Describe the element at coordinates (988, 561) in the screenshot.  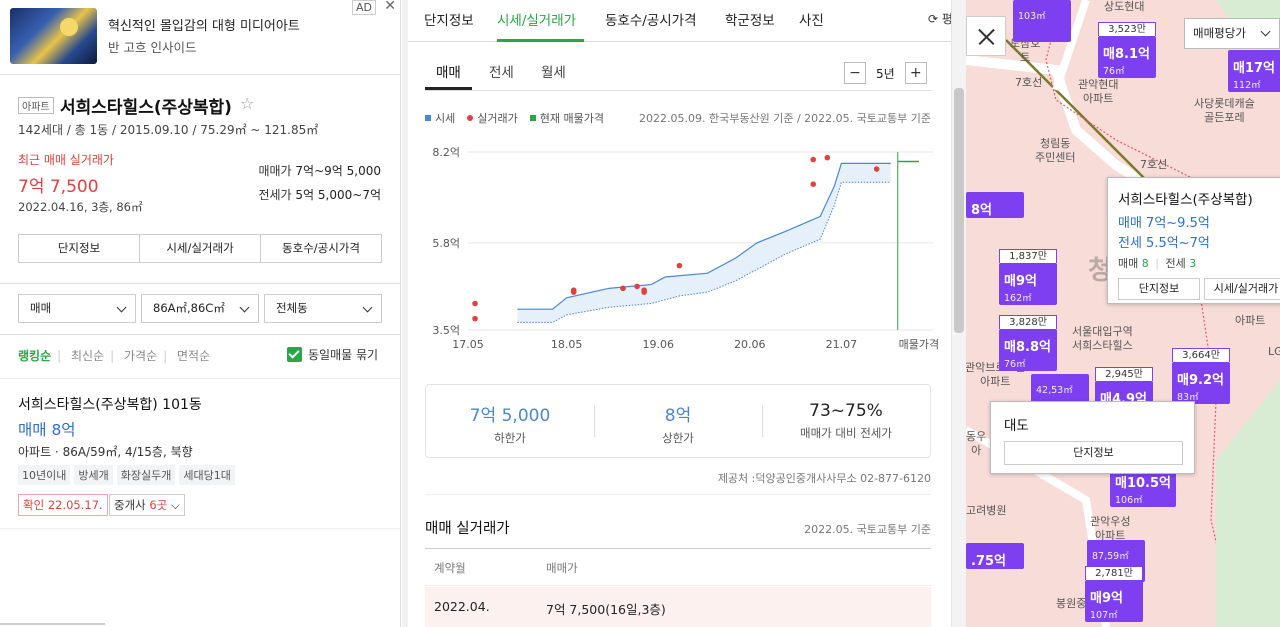
I see `marker-price: .75억` at that location.